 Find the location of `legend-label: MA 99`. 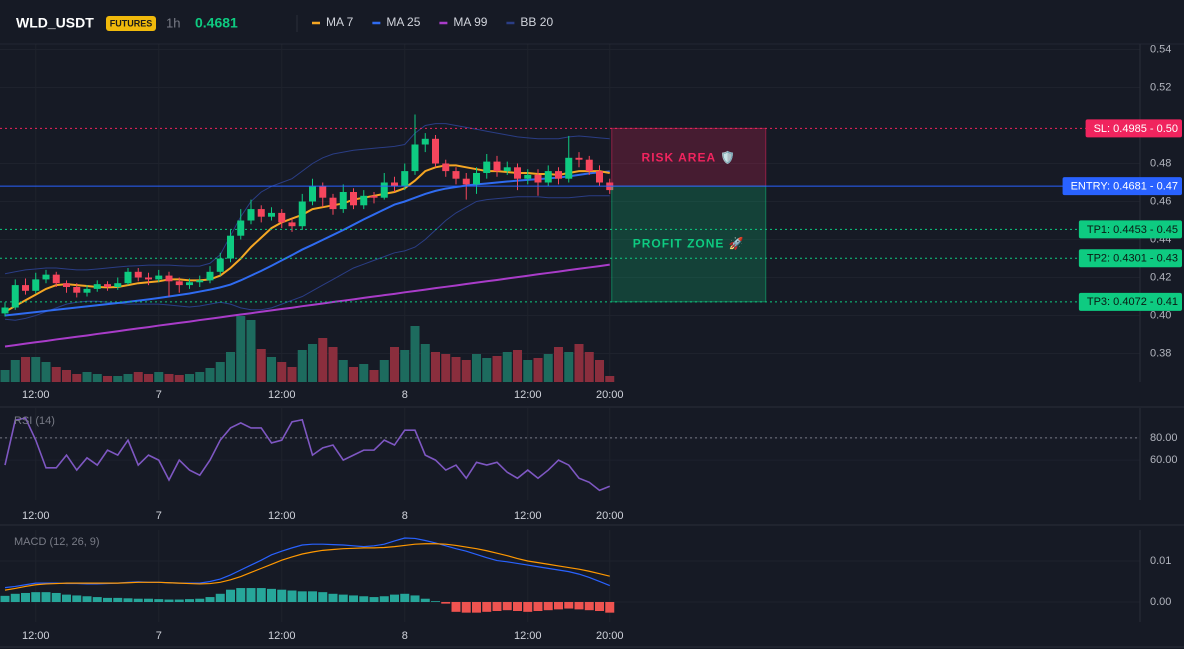

legend-label: MA 99 is located at coordinates (470, 22).